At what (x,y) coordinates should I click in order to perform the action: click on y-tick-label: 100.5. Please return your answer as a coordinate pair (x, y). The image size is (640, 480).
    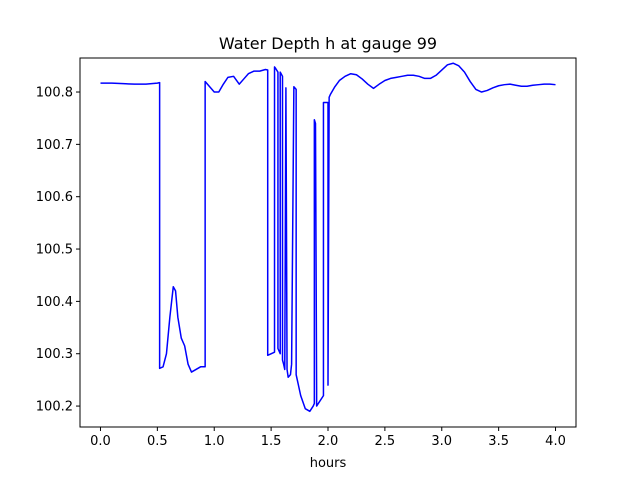
    Looking at the image, I should click on (54, 250).